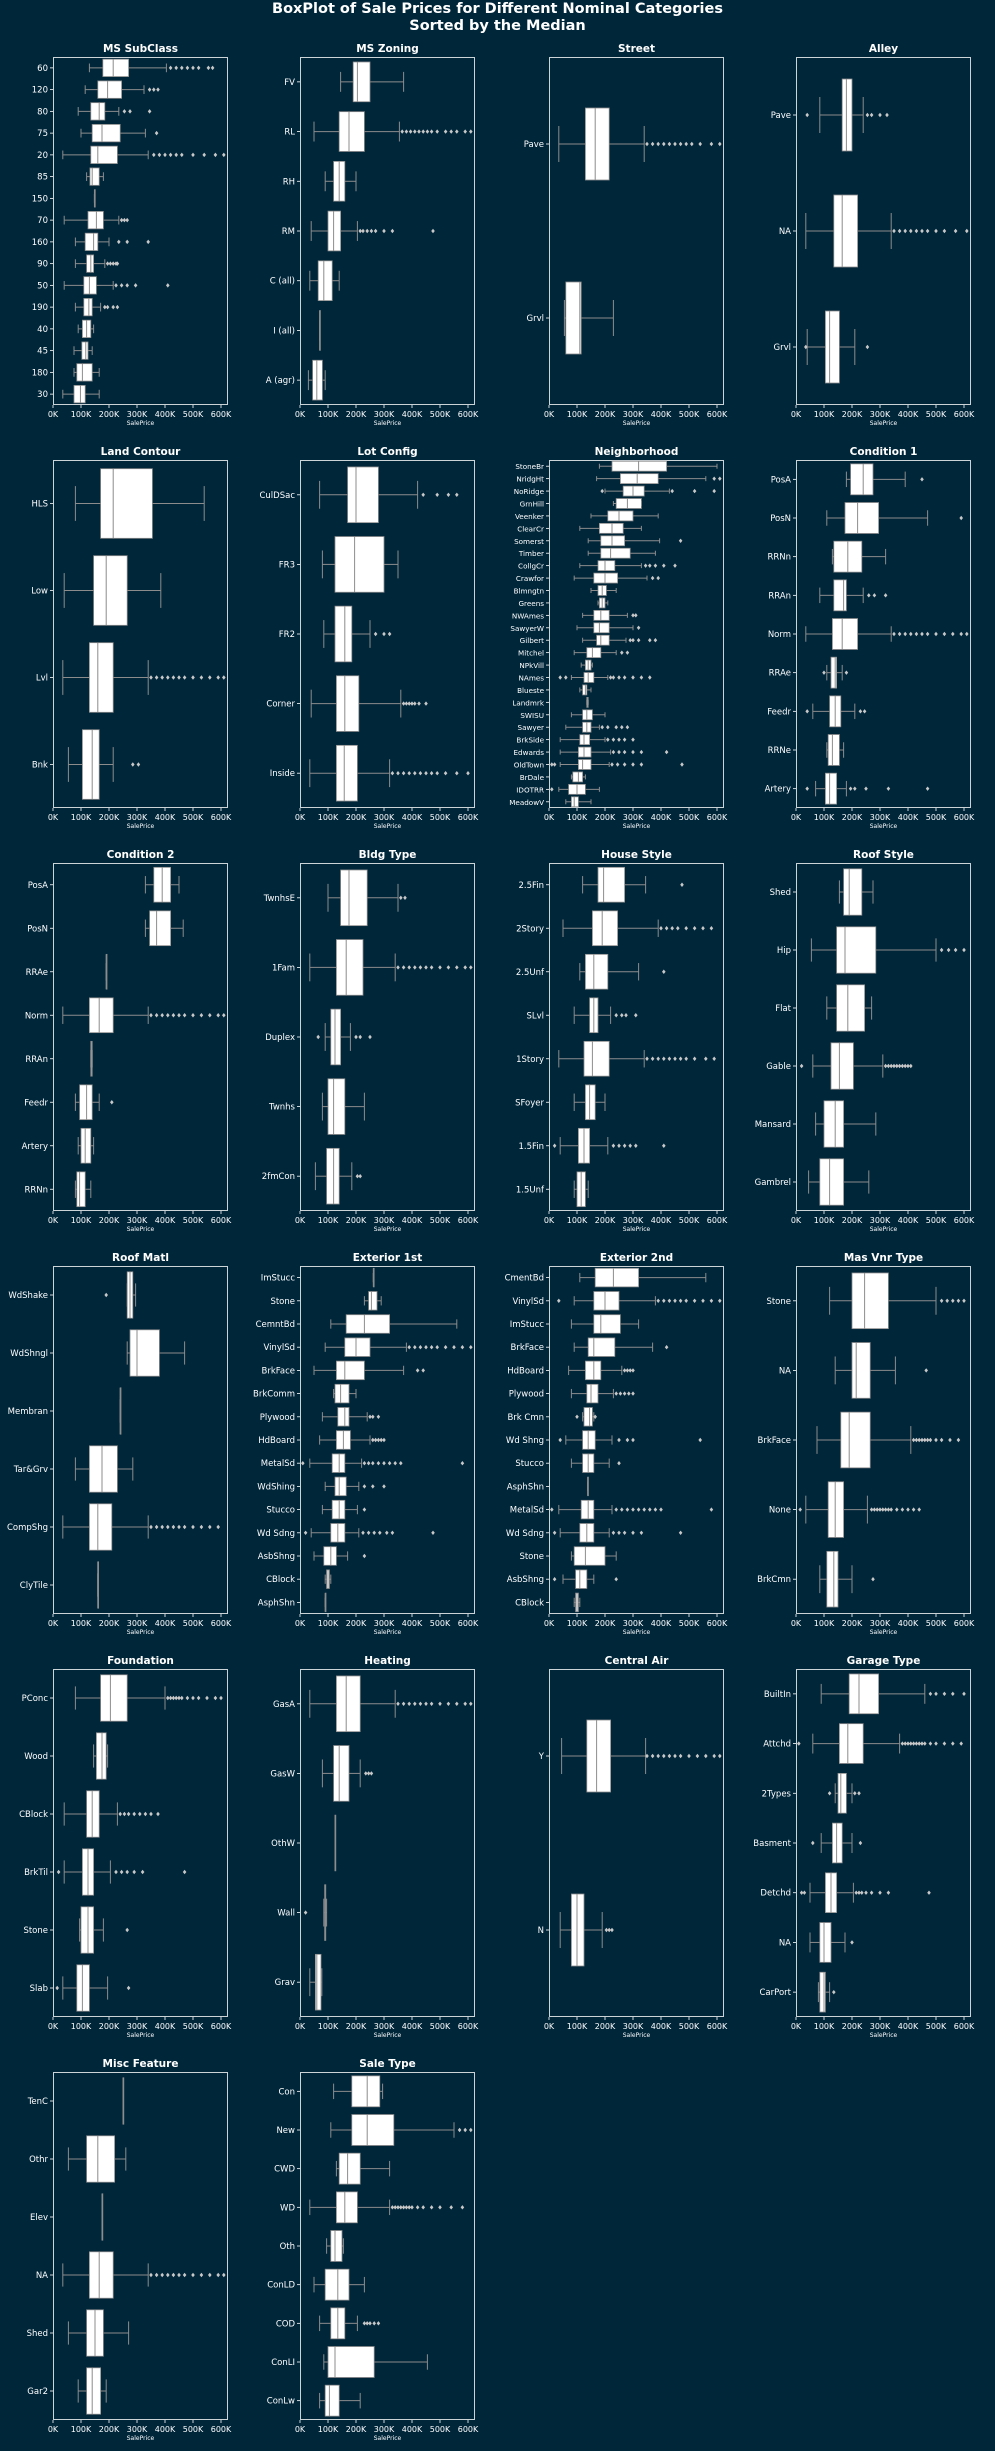 The height and width of the screenshot is (2451, 995). I want to click on y-tick-label: HdBoard, so click(276, 1441).